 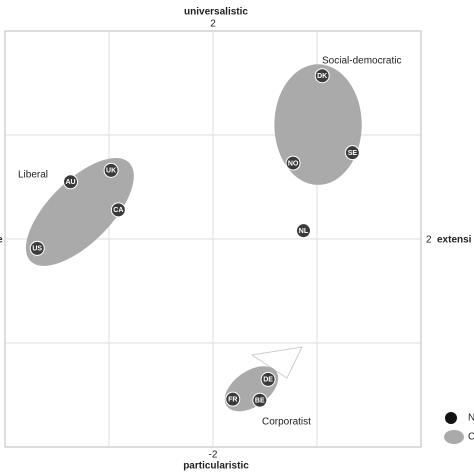 I want to click on cluster-label: Liberal, so click(x=33, y=175).